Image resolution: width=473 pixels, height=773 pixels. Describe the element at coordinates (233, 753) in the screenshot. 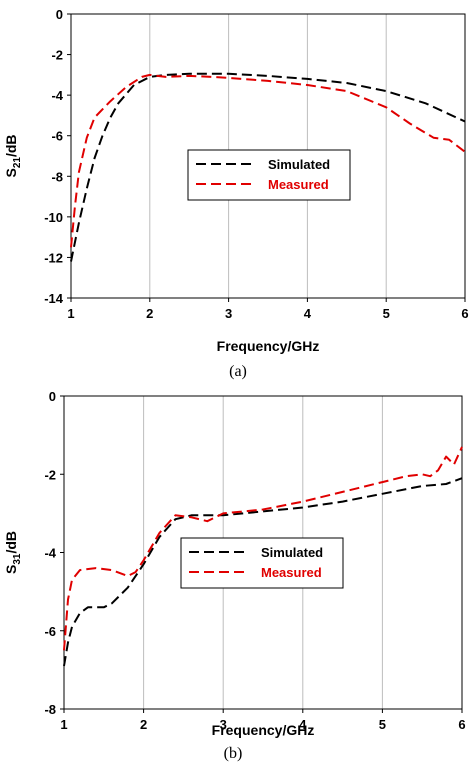

I see `chart-caption: (b)` at that location.